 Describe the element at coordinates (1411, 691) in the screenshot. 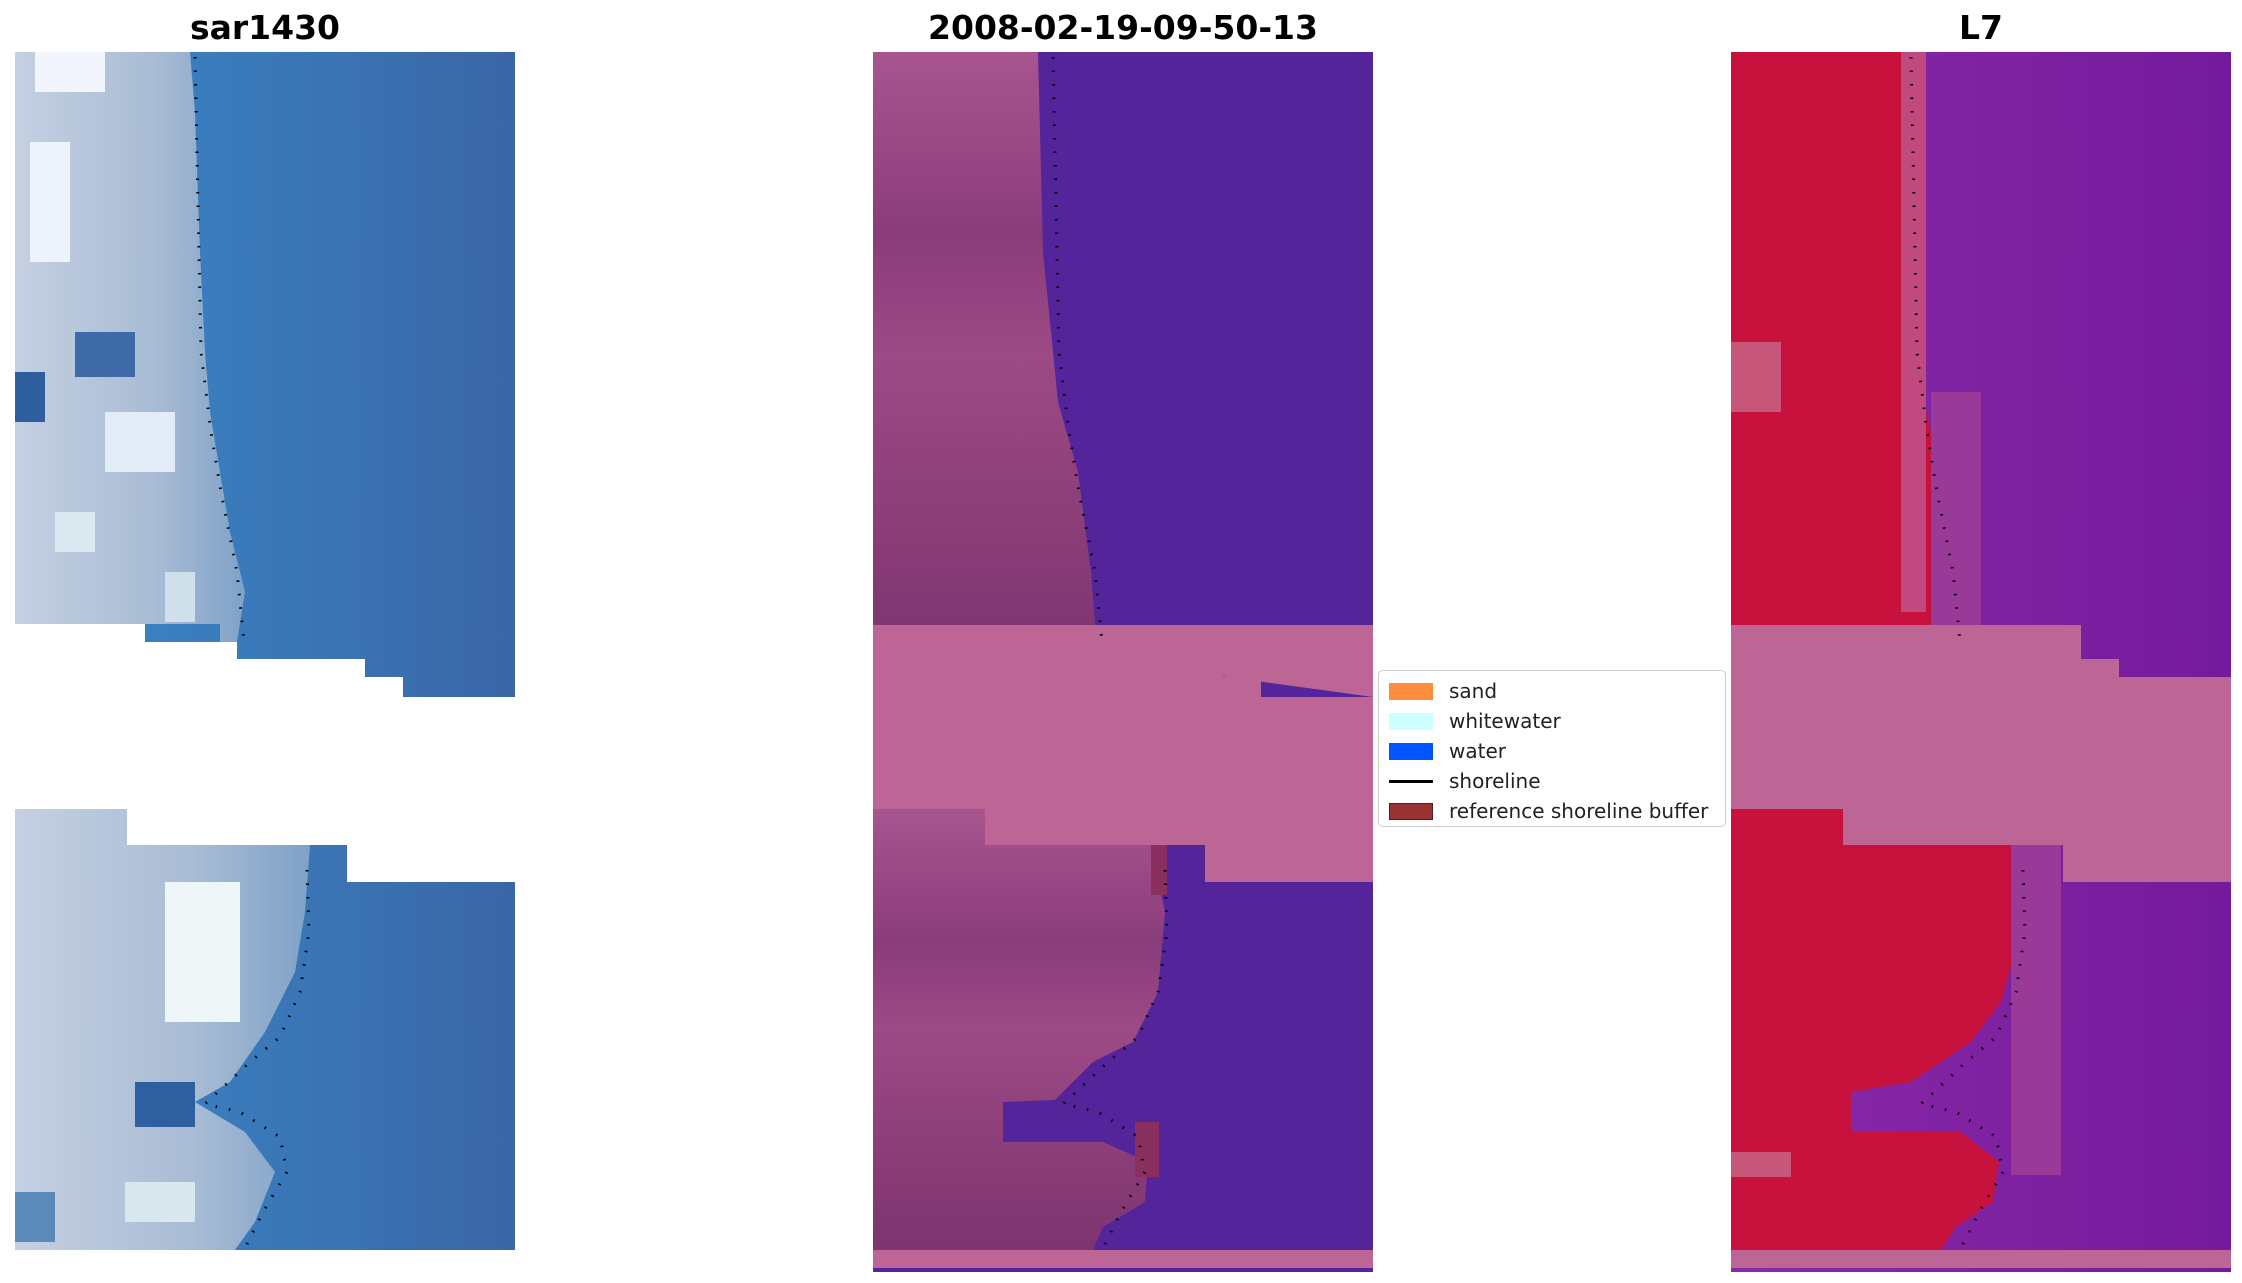

I see `sand-swatch` at that location.